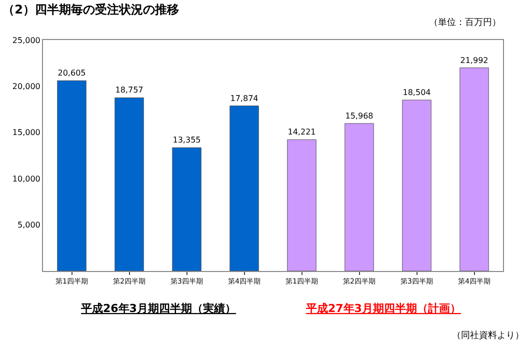 The width and height of the screenshot is (530, 343). What do you see at coordinates (383, 308) in the screenshot?
I see `text: 平成27年3月期四半期（計画）` at bounding box center [383, 308].